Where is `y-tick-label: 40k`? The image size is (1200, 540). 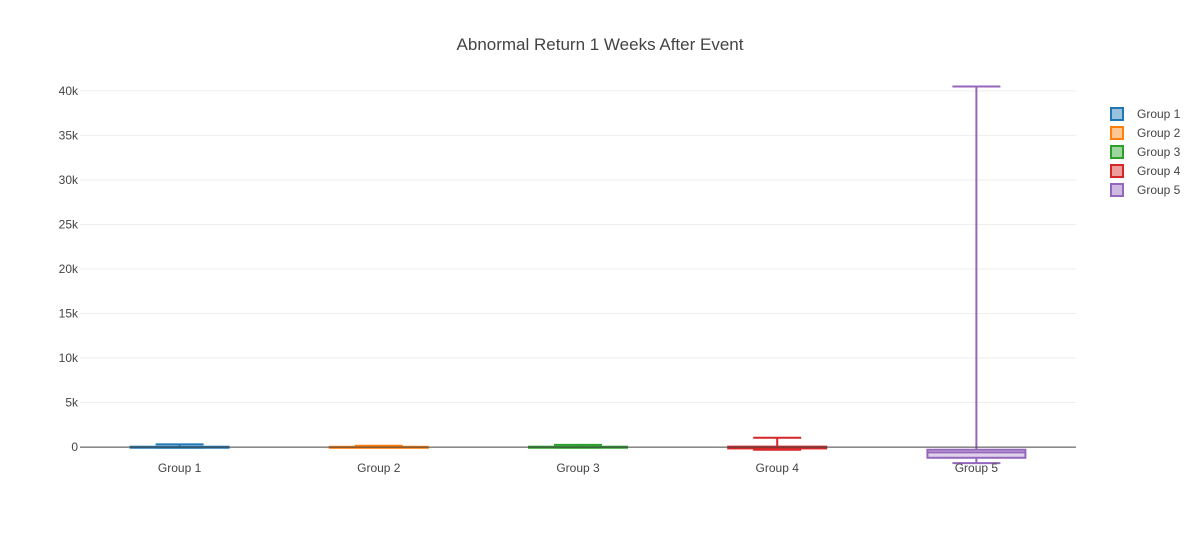 y-tick-label: 40k is located at coordinates (69, 91).